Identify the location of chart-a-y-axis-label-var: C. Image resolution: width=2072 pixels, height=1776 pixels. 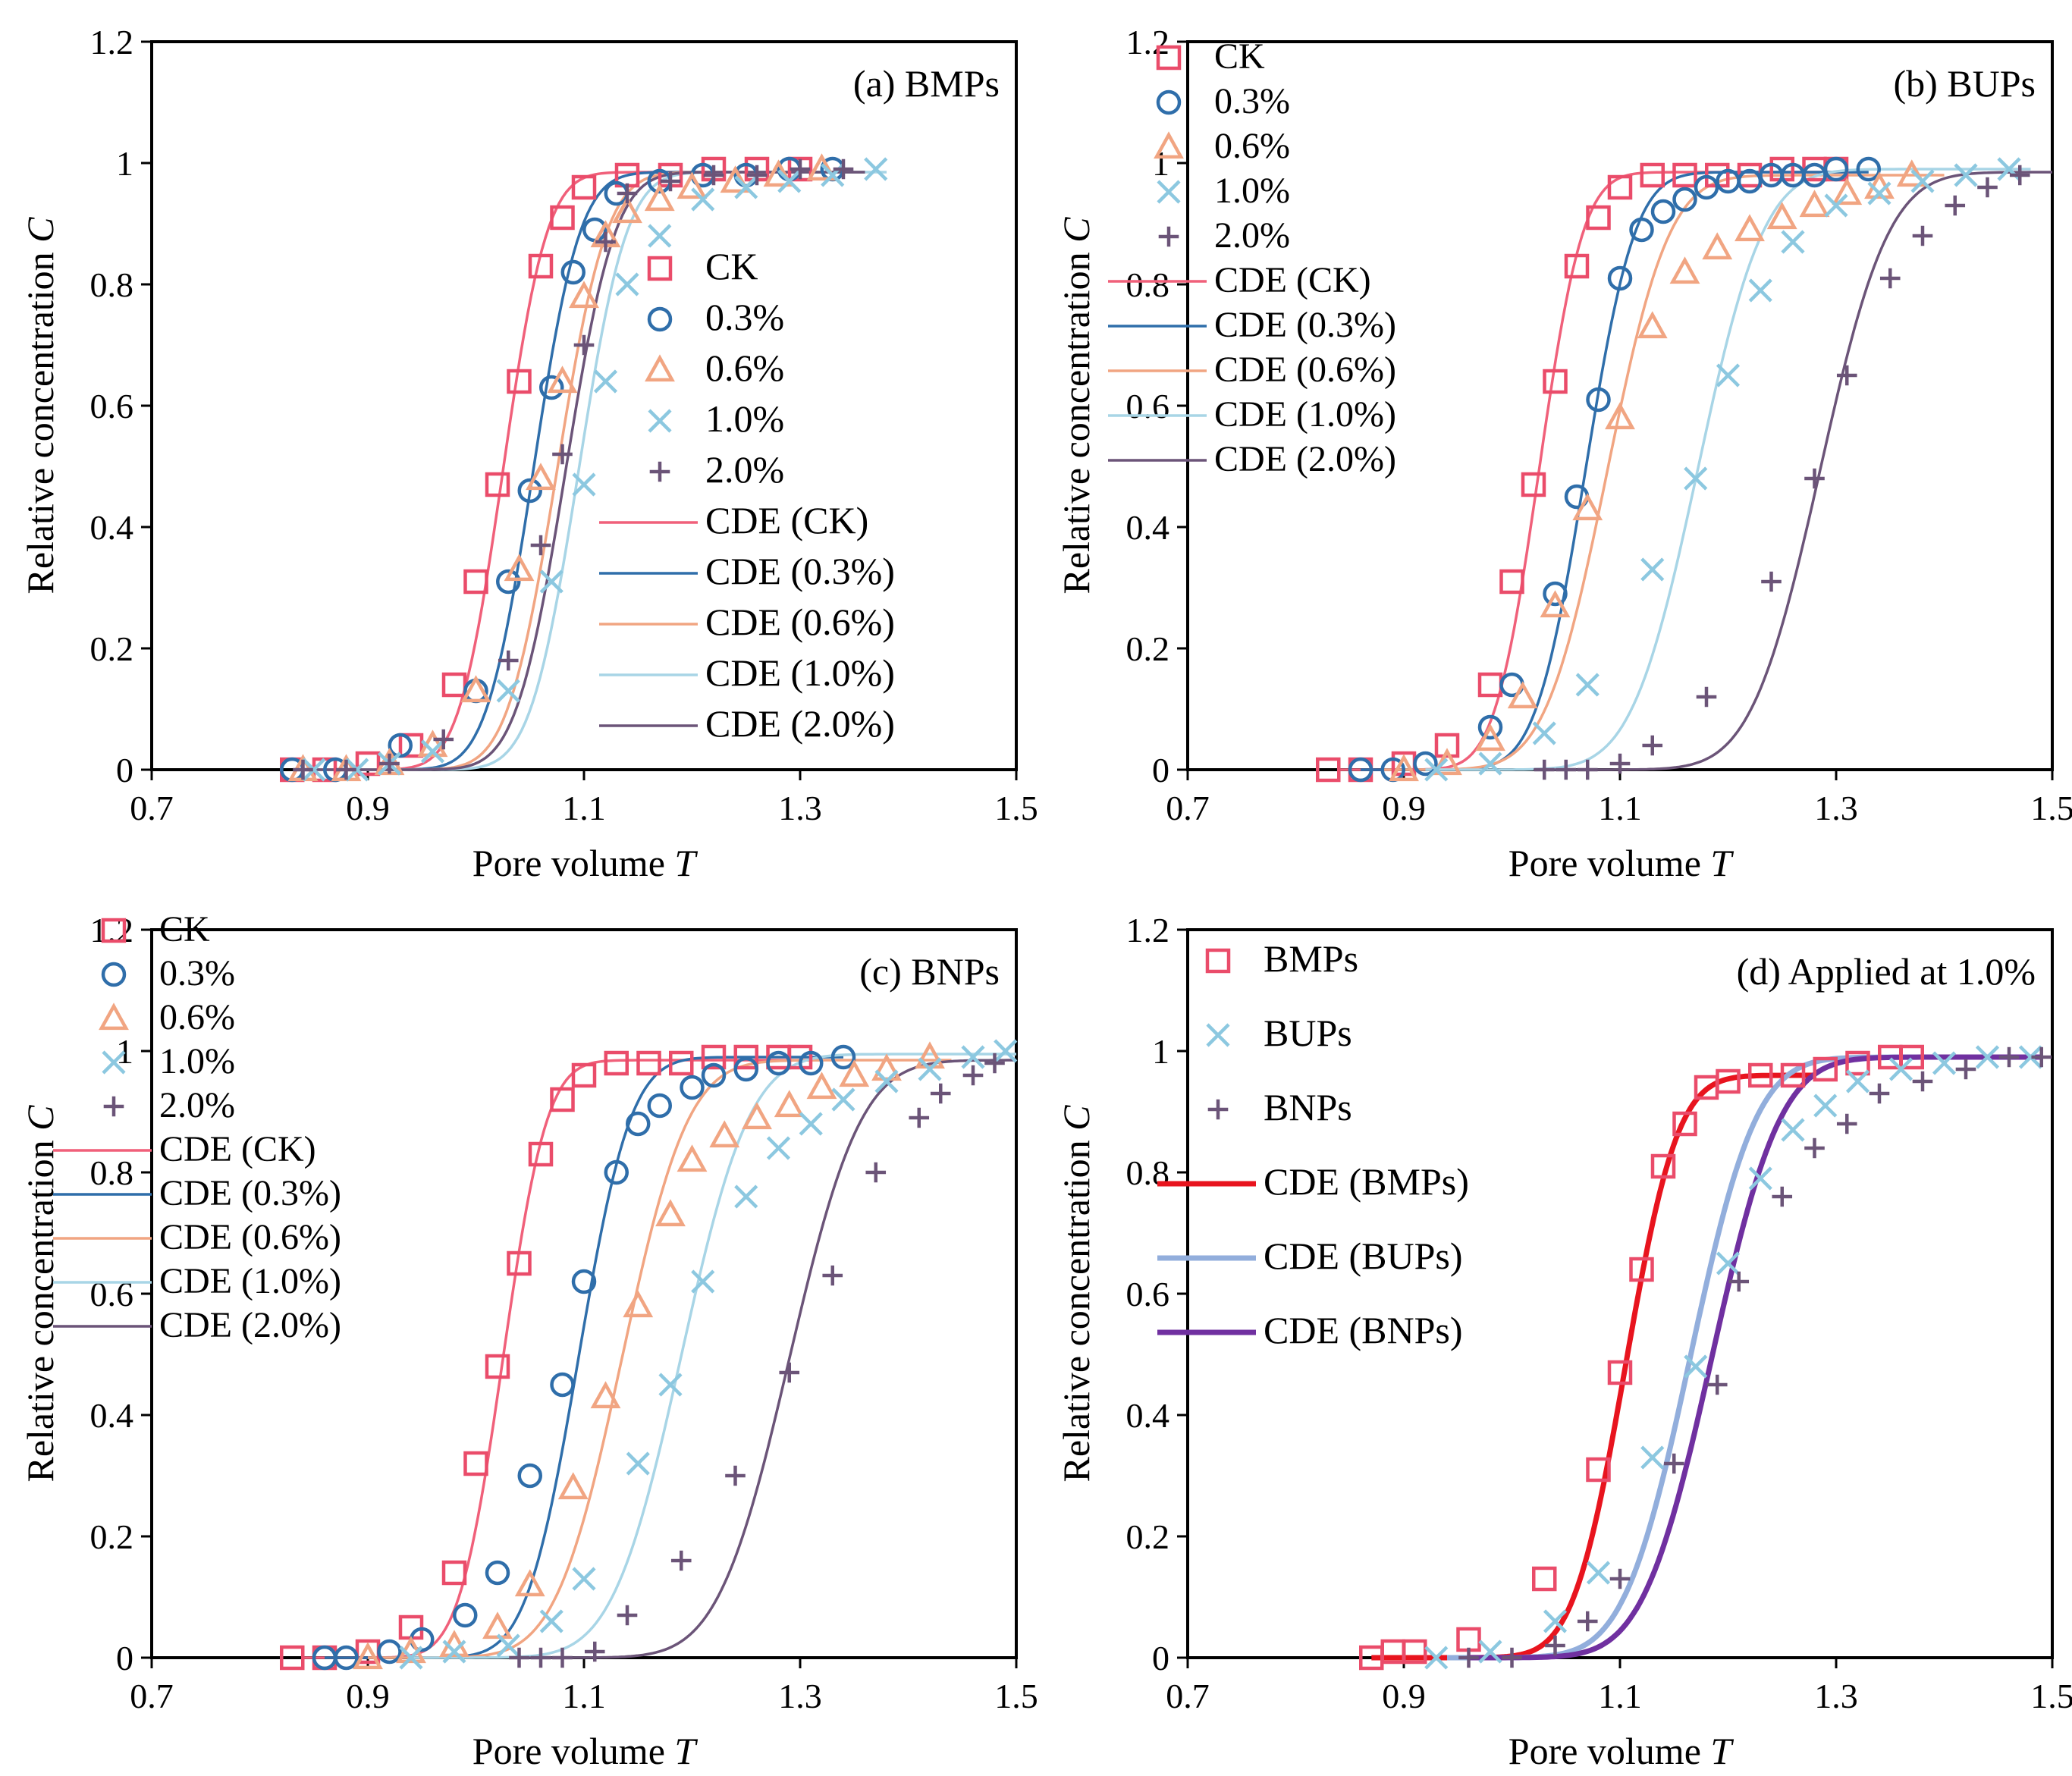
(40, 230).